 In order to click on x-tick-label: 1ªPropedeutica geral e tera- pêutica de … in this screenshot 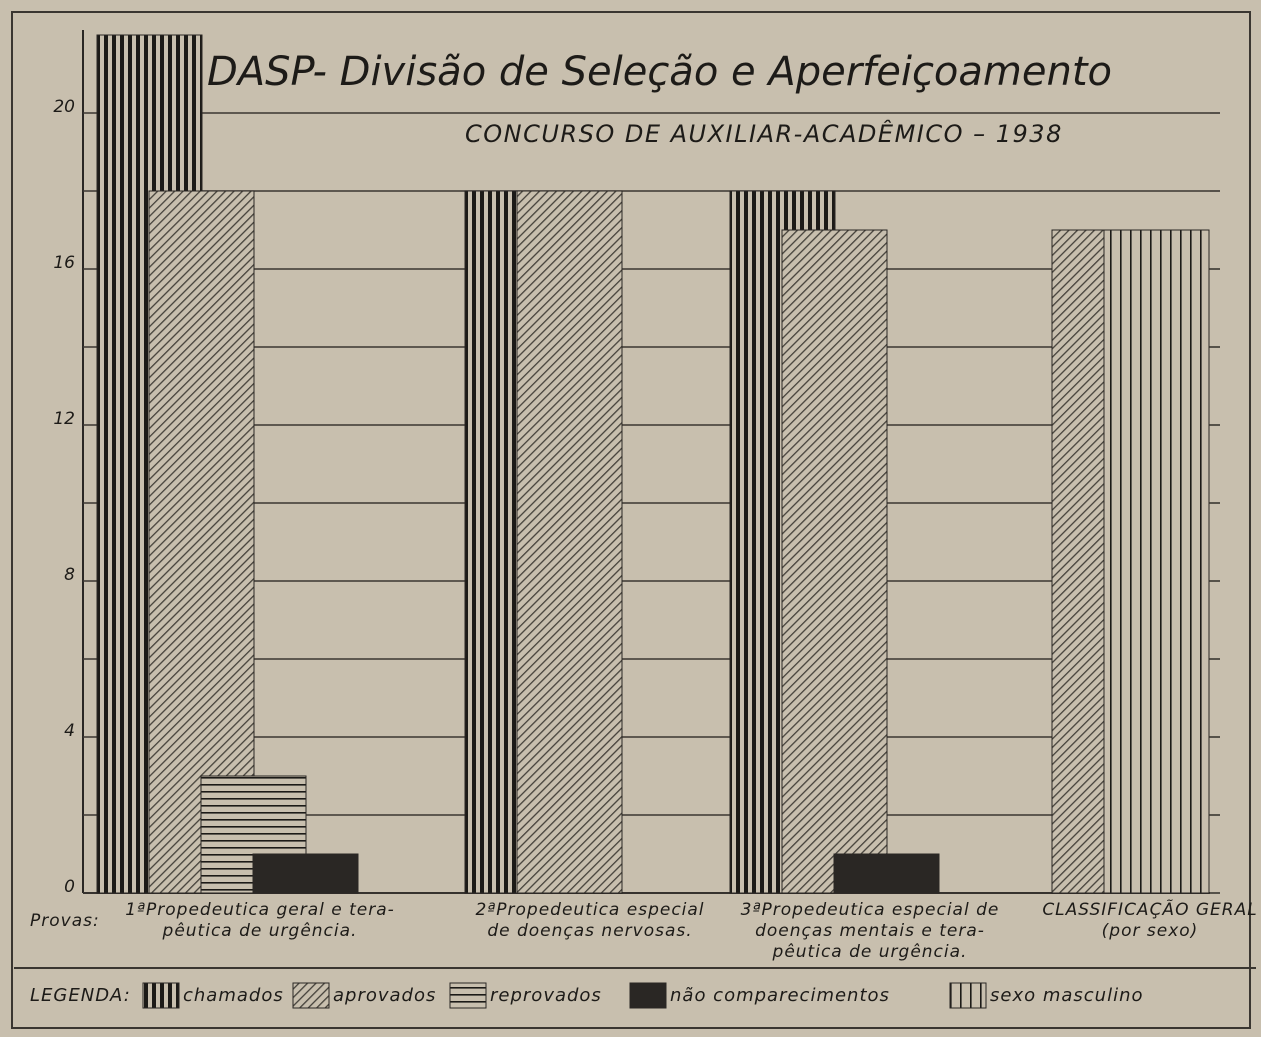, I will do `click(260, 920)`.